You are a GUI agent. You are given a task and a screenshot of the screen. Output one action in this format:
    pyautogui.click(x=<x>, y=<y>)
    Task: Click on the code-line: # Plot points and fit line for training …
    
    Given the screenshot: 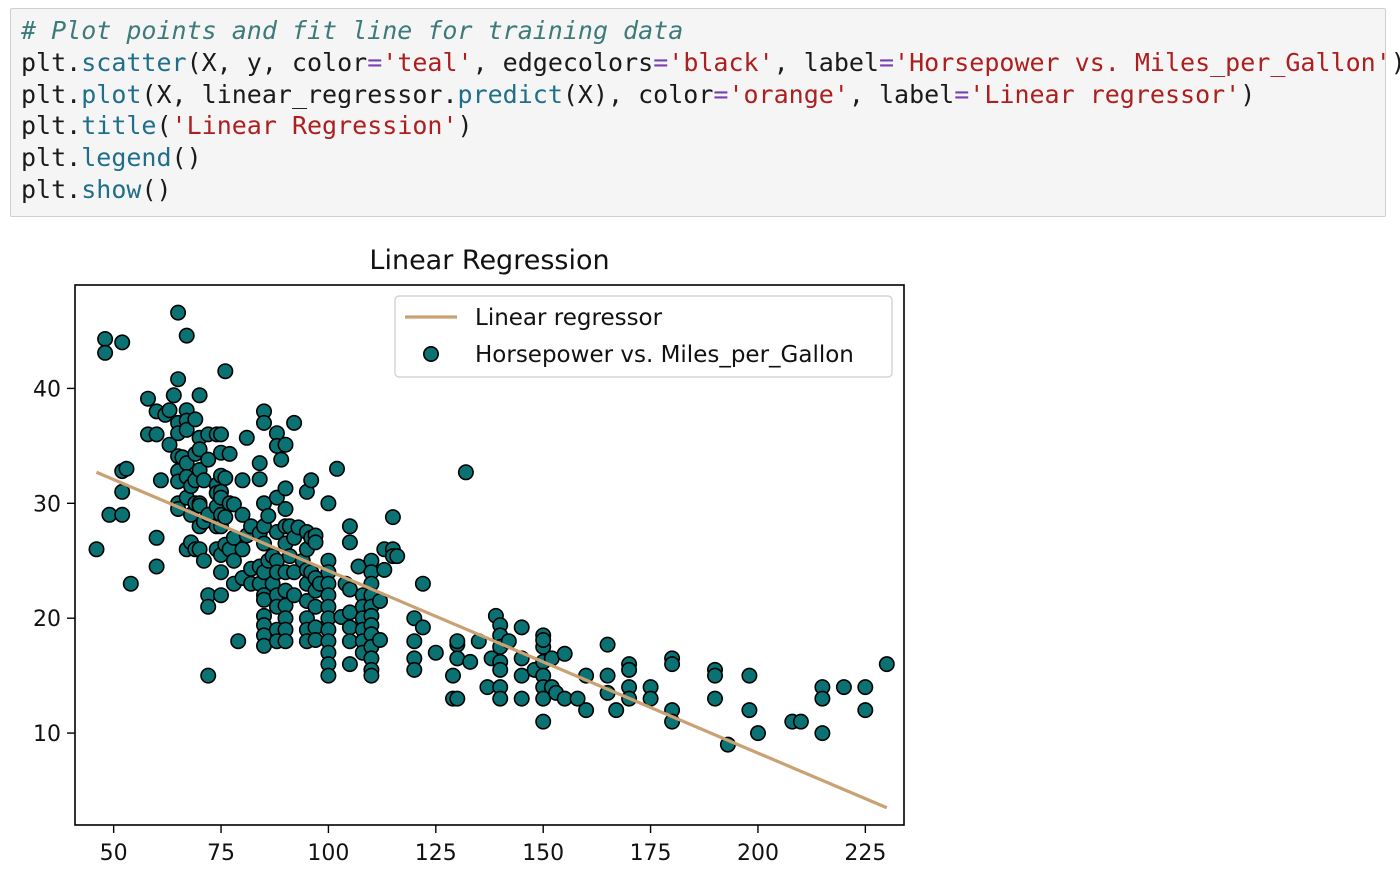 What is the action you would take?
    pyautogui.click(x=698, y=31)
    